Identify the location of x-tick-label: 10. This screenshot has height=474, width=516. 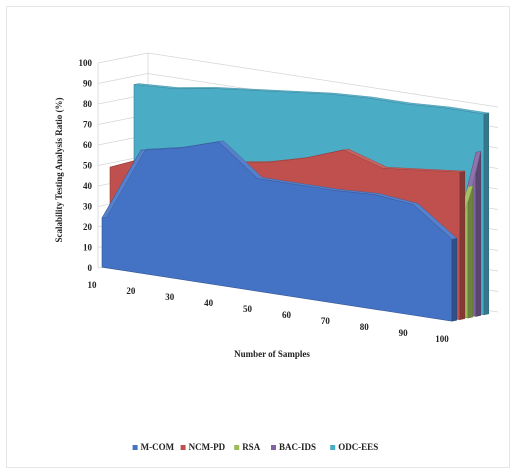
(93, 285).